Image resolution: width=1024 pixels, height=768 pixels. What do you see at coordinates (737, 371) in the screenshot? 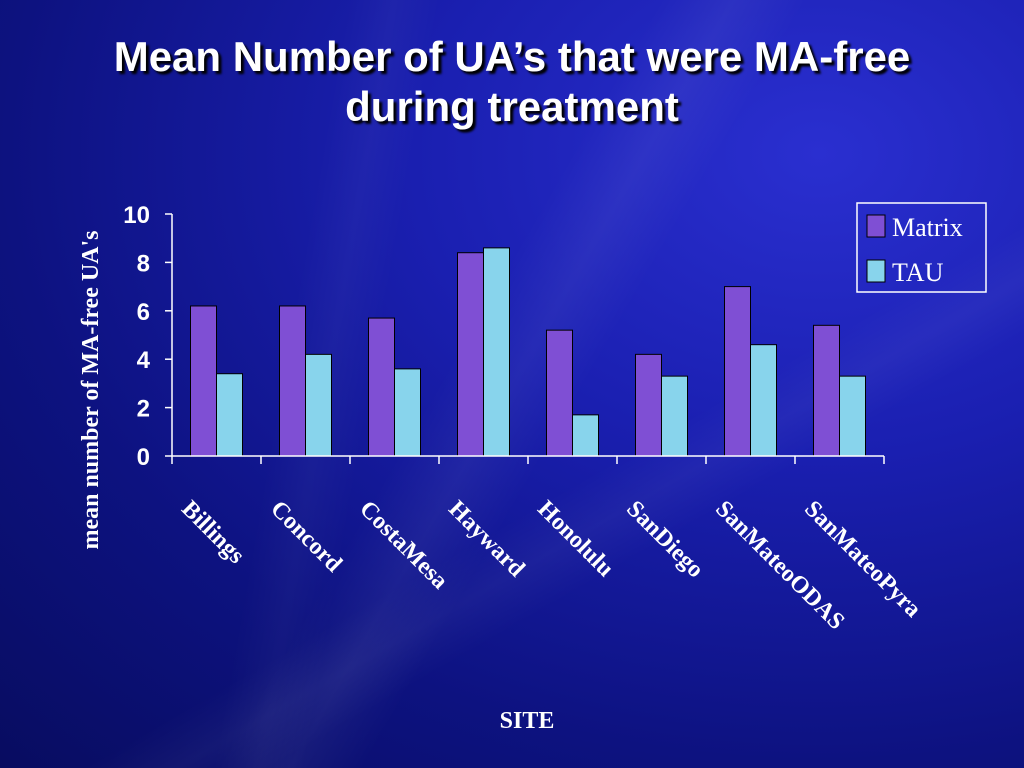
I see `bar-matrix-sanmateoodas` at bounding box center [737, 371].